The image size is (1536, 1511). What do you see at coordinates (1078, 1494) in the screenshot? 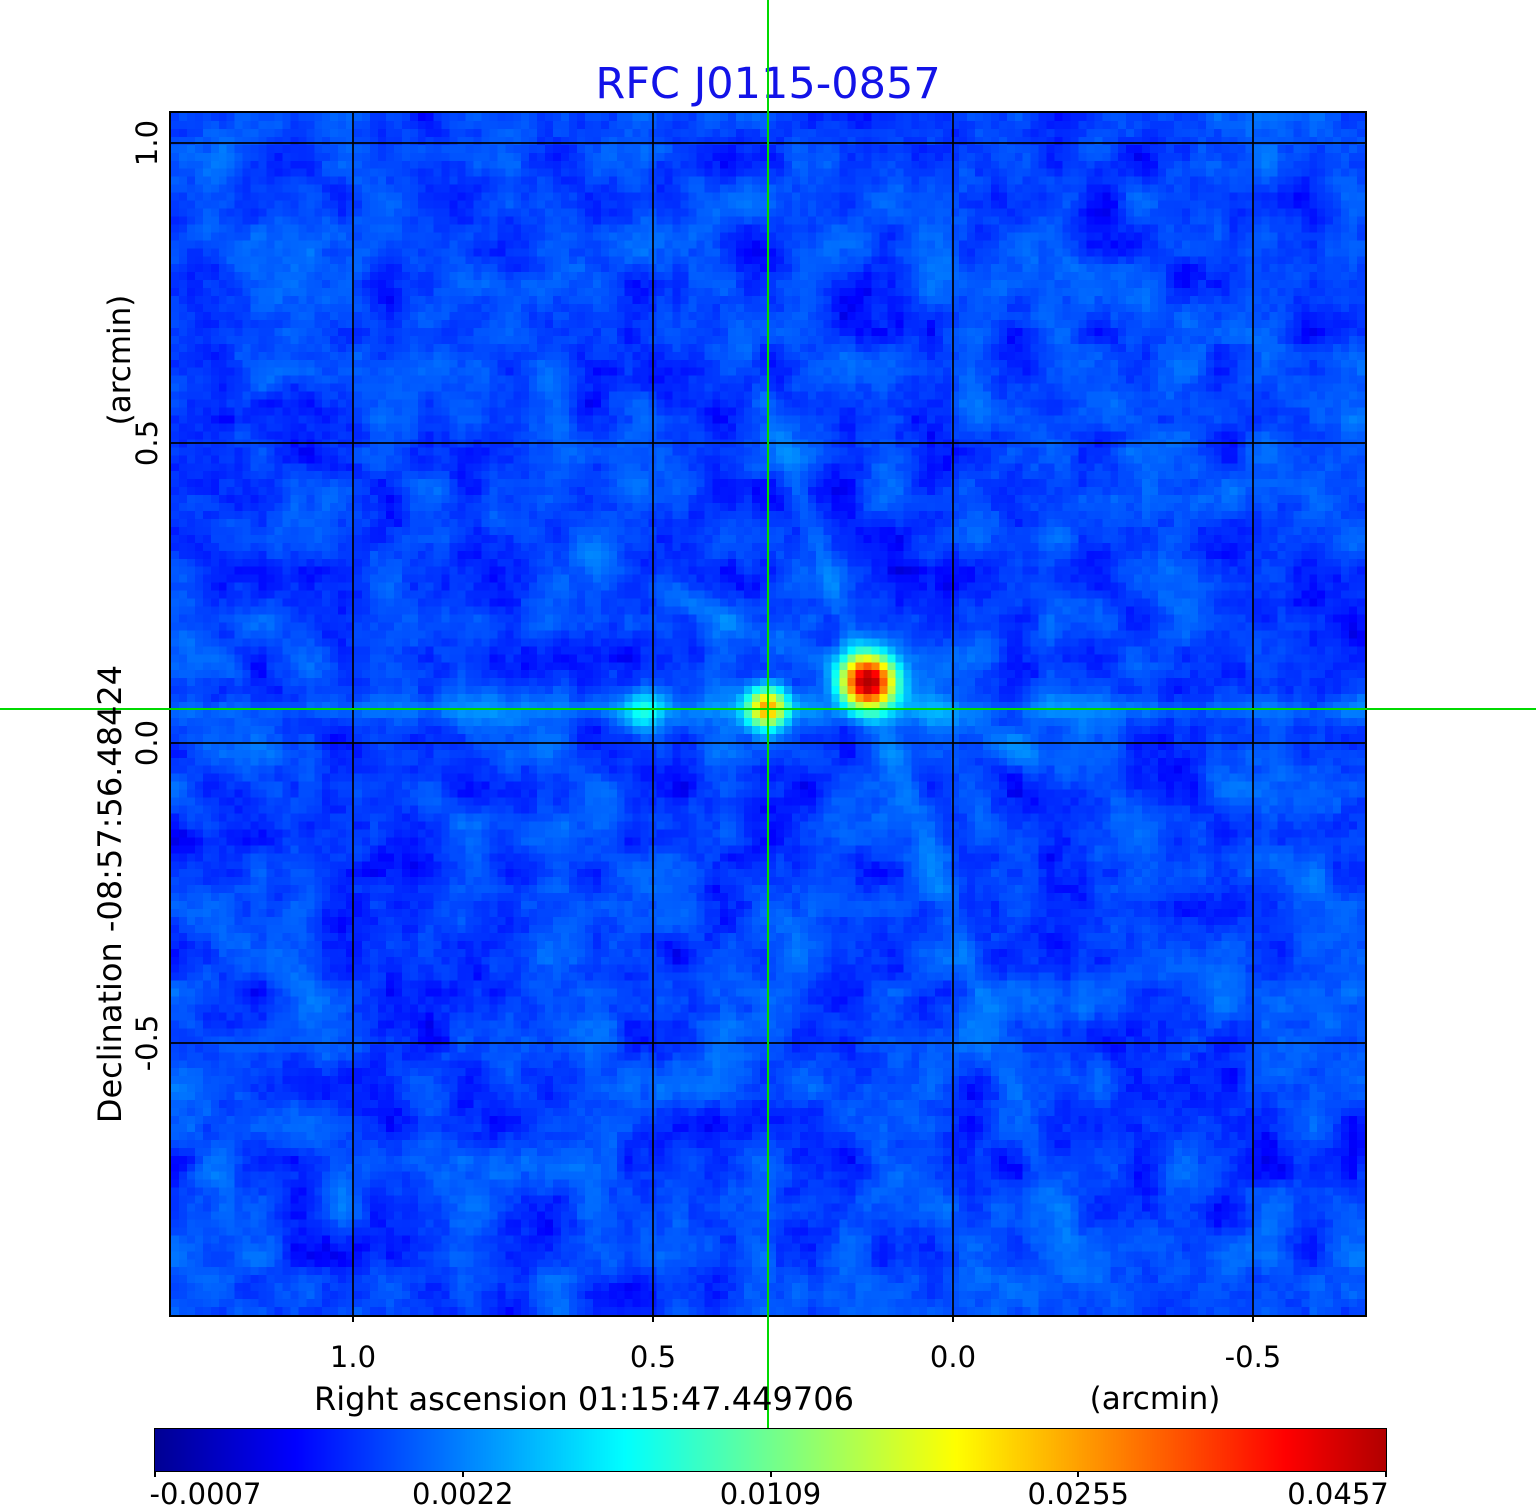
I see `colorbar-tick-label: 0.0255` at bounding box center [1078, 1494].